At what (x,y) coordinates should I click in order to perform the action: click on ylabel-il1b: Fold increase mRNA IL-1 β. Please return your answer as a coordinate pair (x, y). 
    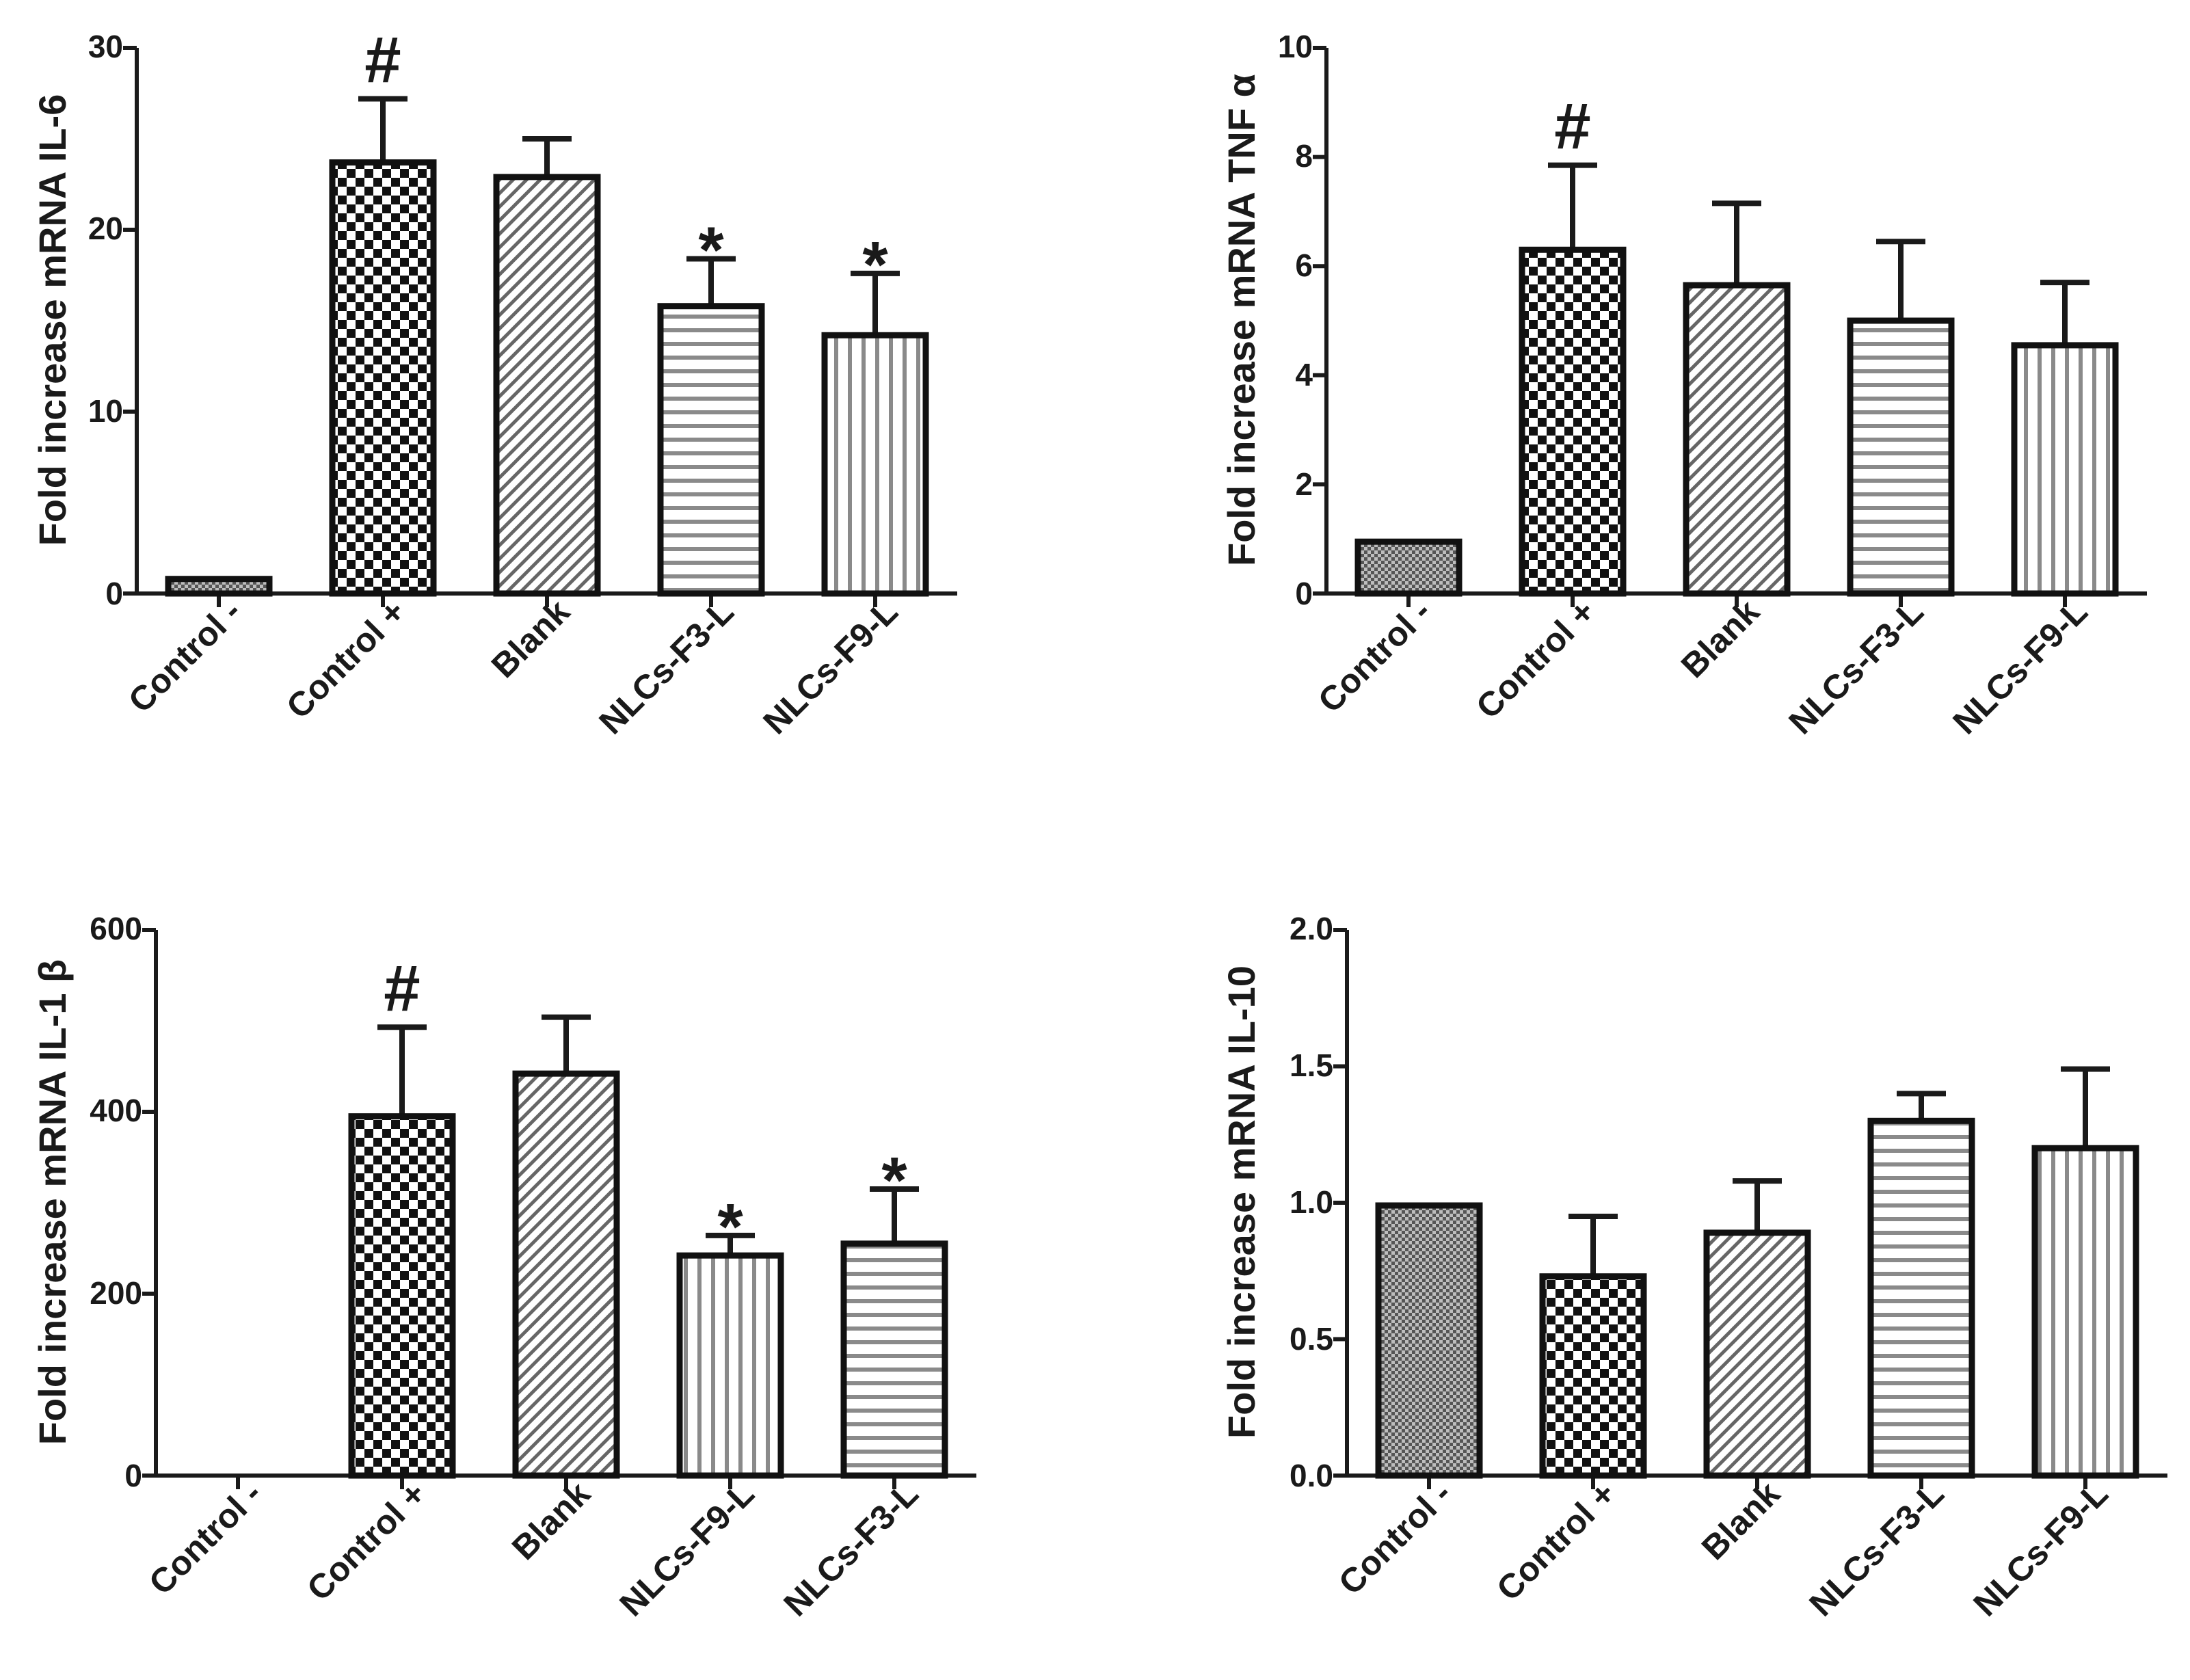
    Looking at the image, I should click on (52, 1202).